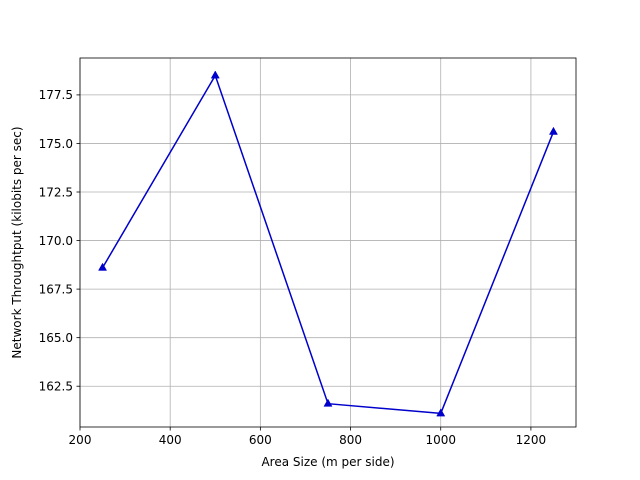  Describe the element at coordinates (17, 242) in the screenshot. I see `y-axis-label: Network Throughtput (kilobits per sec)` at that location.